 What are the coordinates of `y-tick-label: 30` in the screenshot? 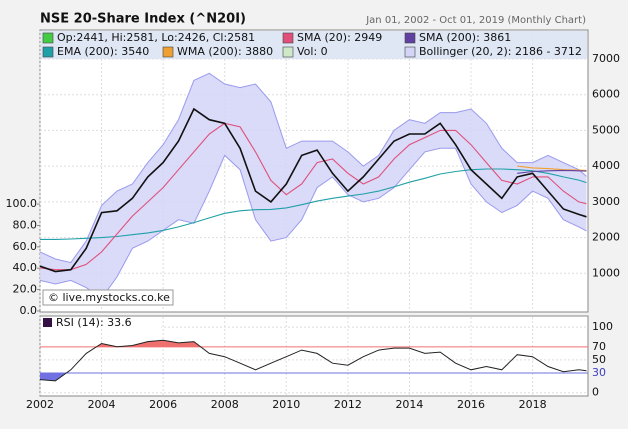 It's located at (599, 372).